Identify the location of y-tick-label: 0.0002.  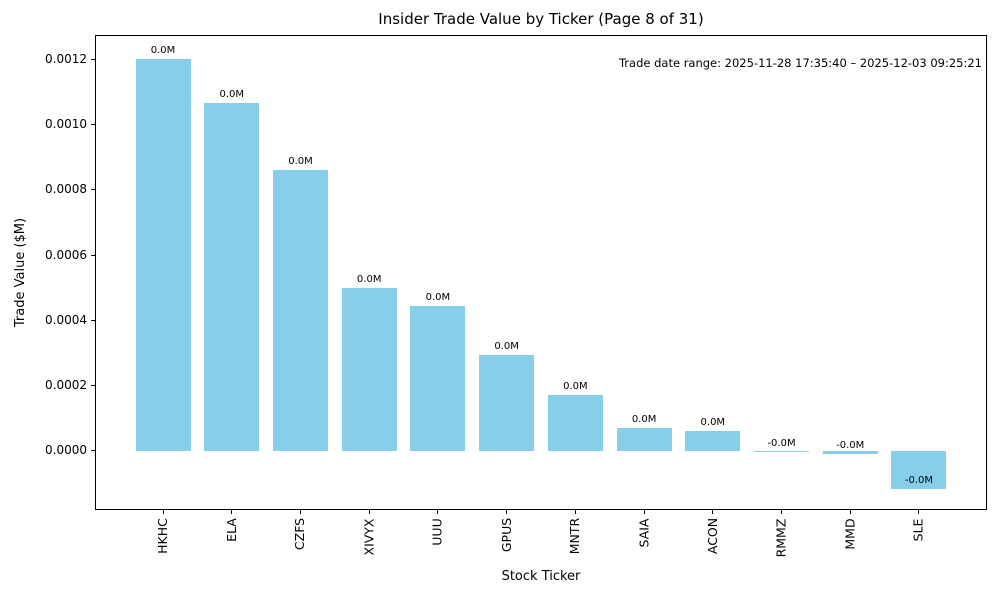
(66, 385).